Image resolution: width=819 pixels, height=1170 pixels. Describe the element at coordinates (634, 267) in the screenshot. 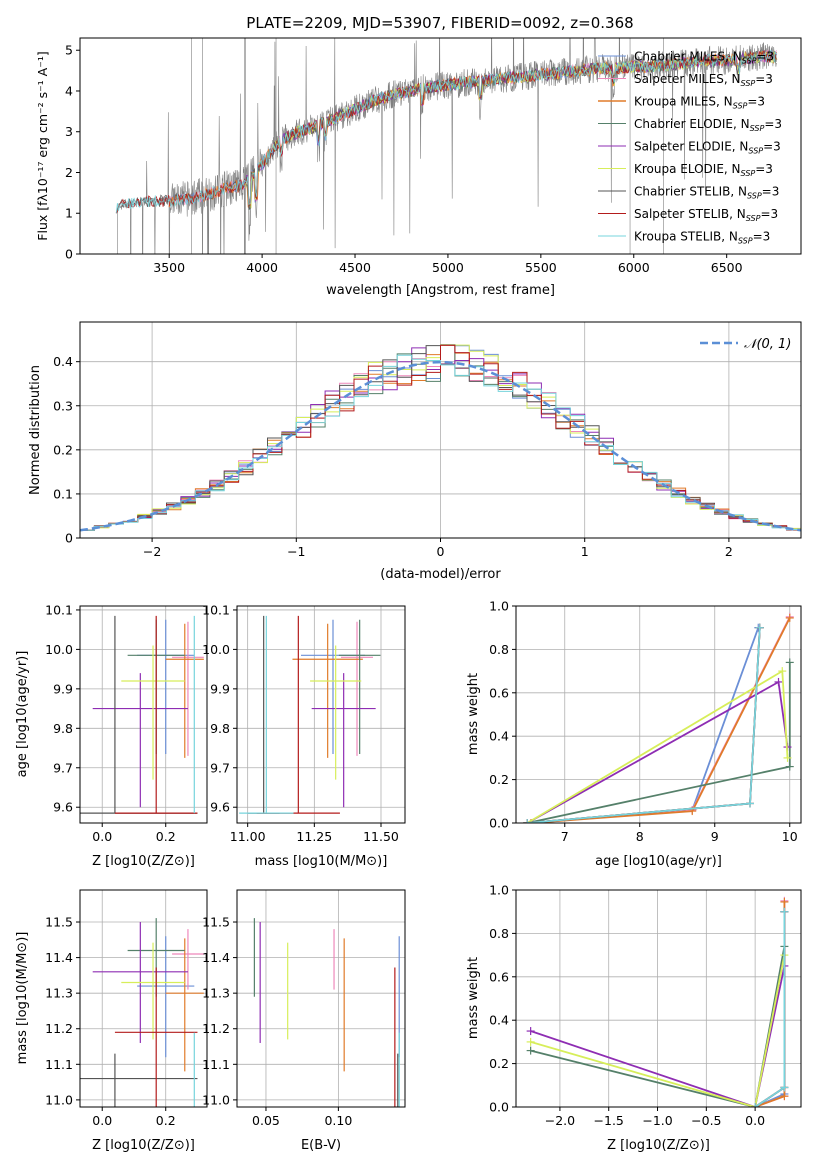

I see `x-tick-label: 6000` at that location.